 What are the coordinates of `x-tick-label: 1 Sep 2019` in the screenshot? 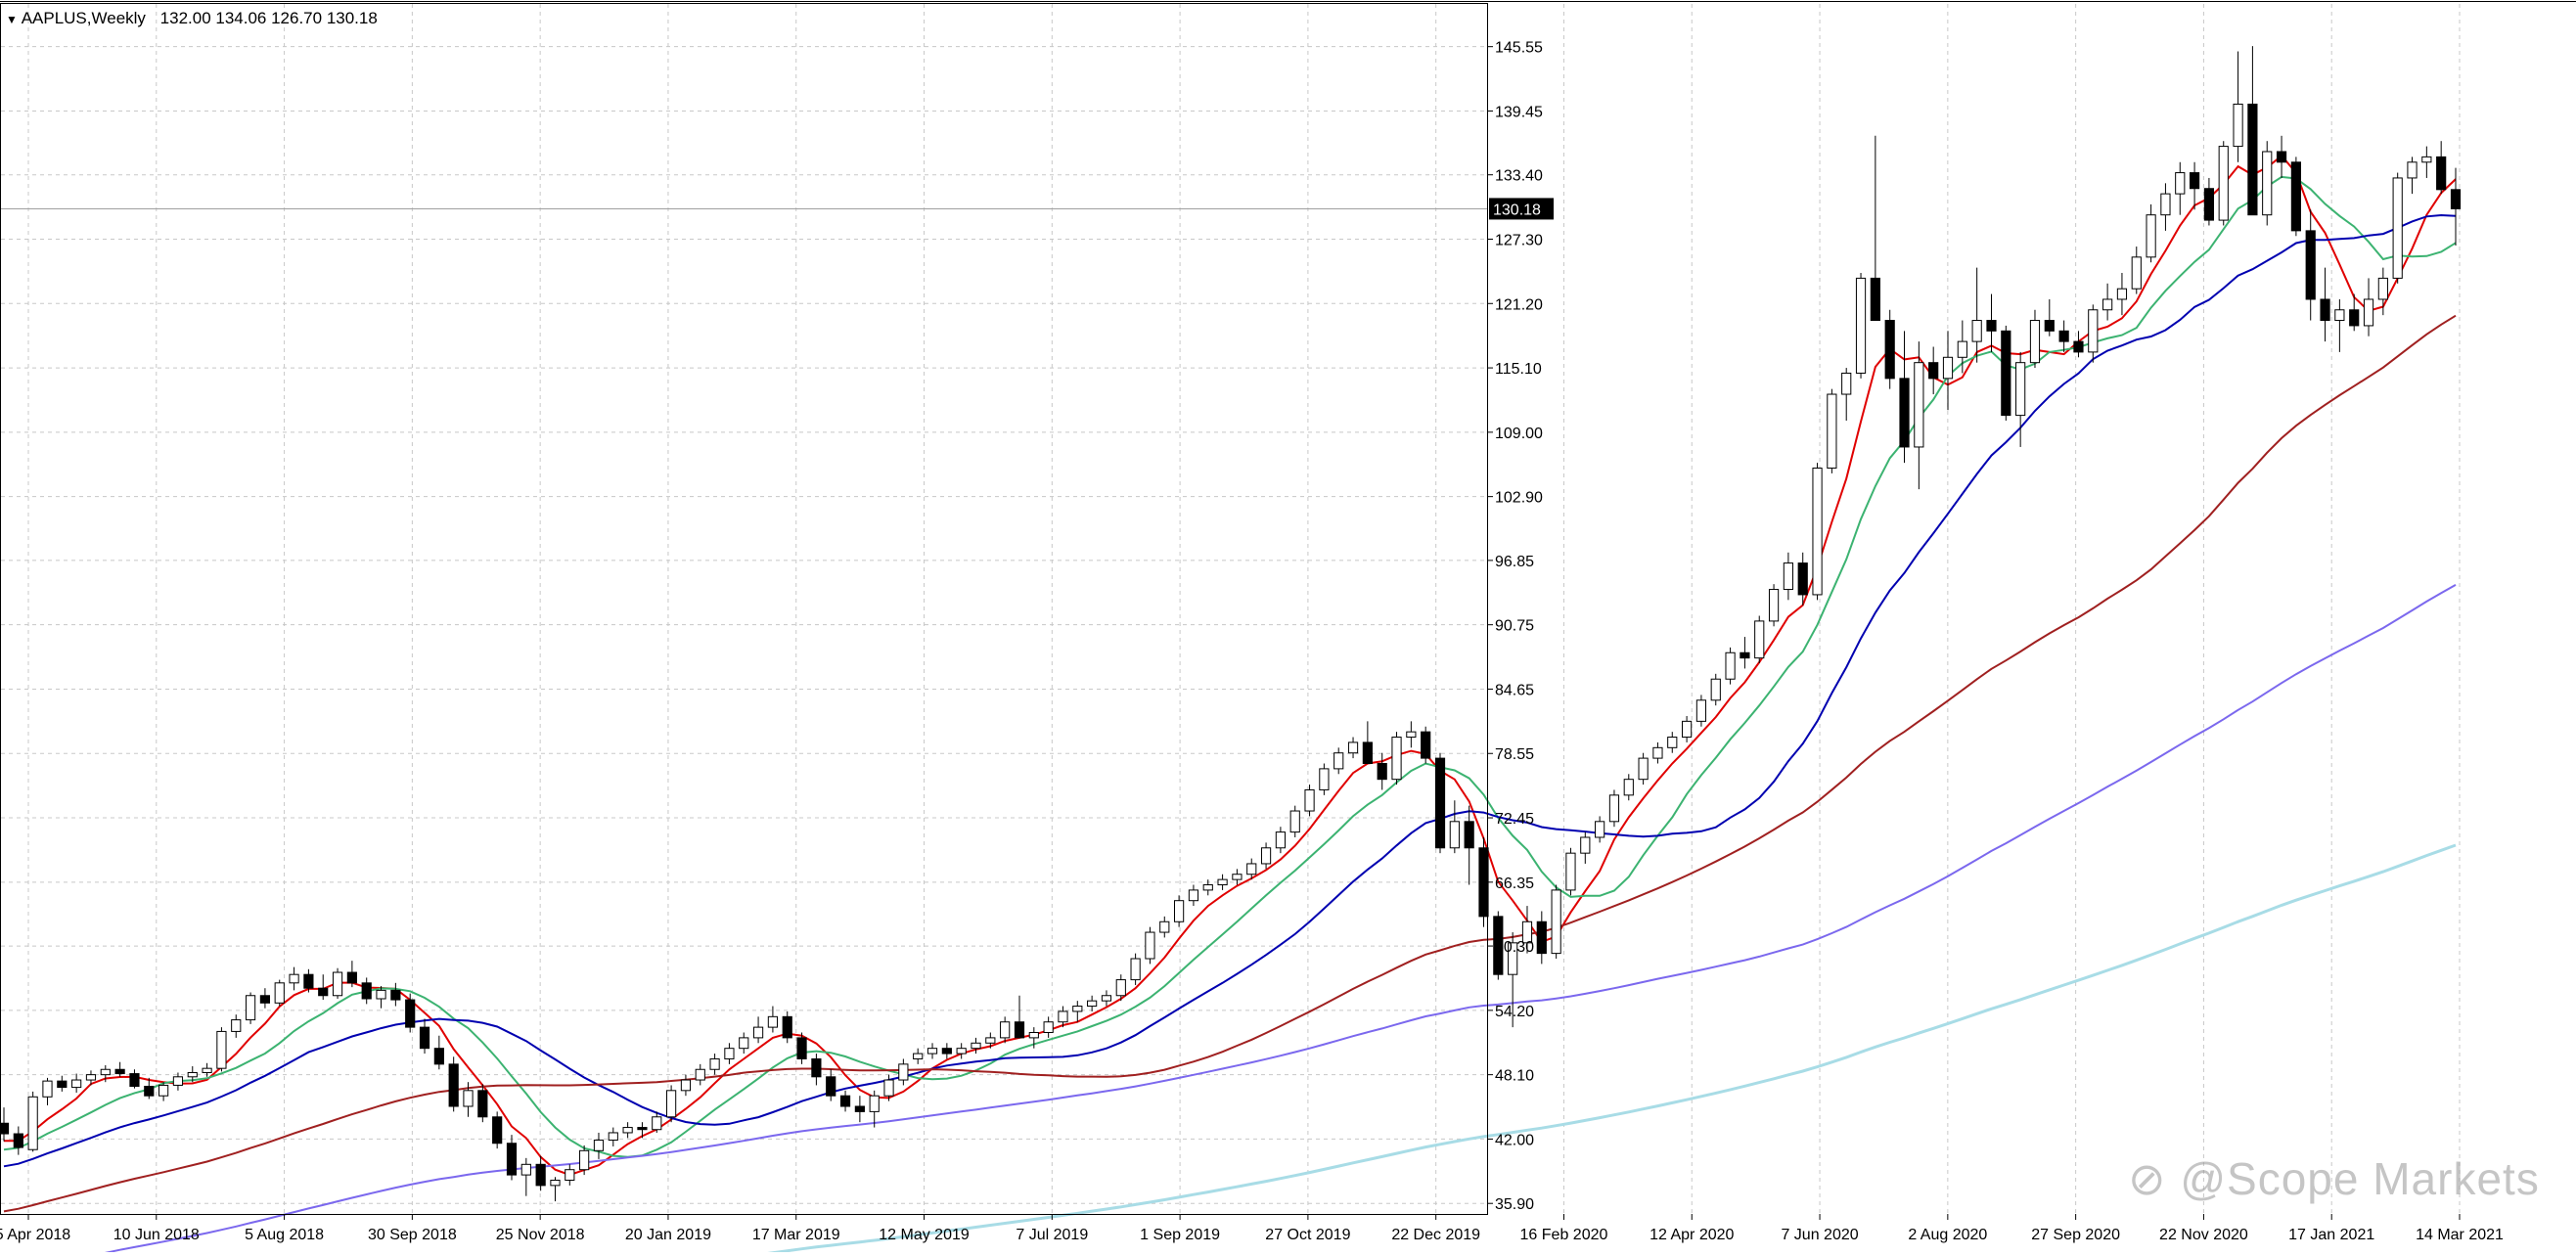 It's located at (1180, 1235).